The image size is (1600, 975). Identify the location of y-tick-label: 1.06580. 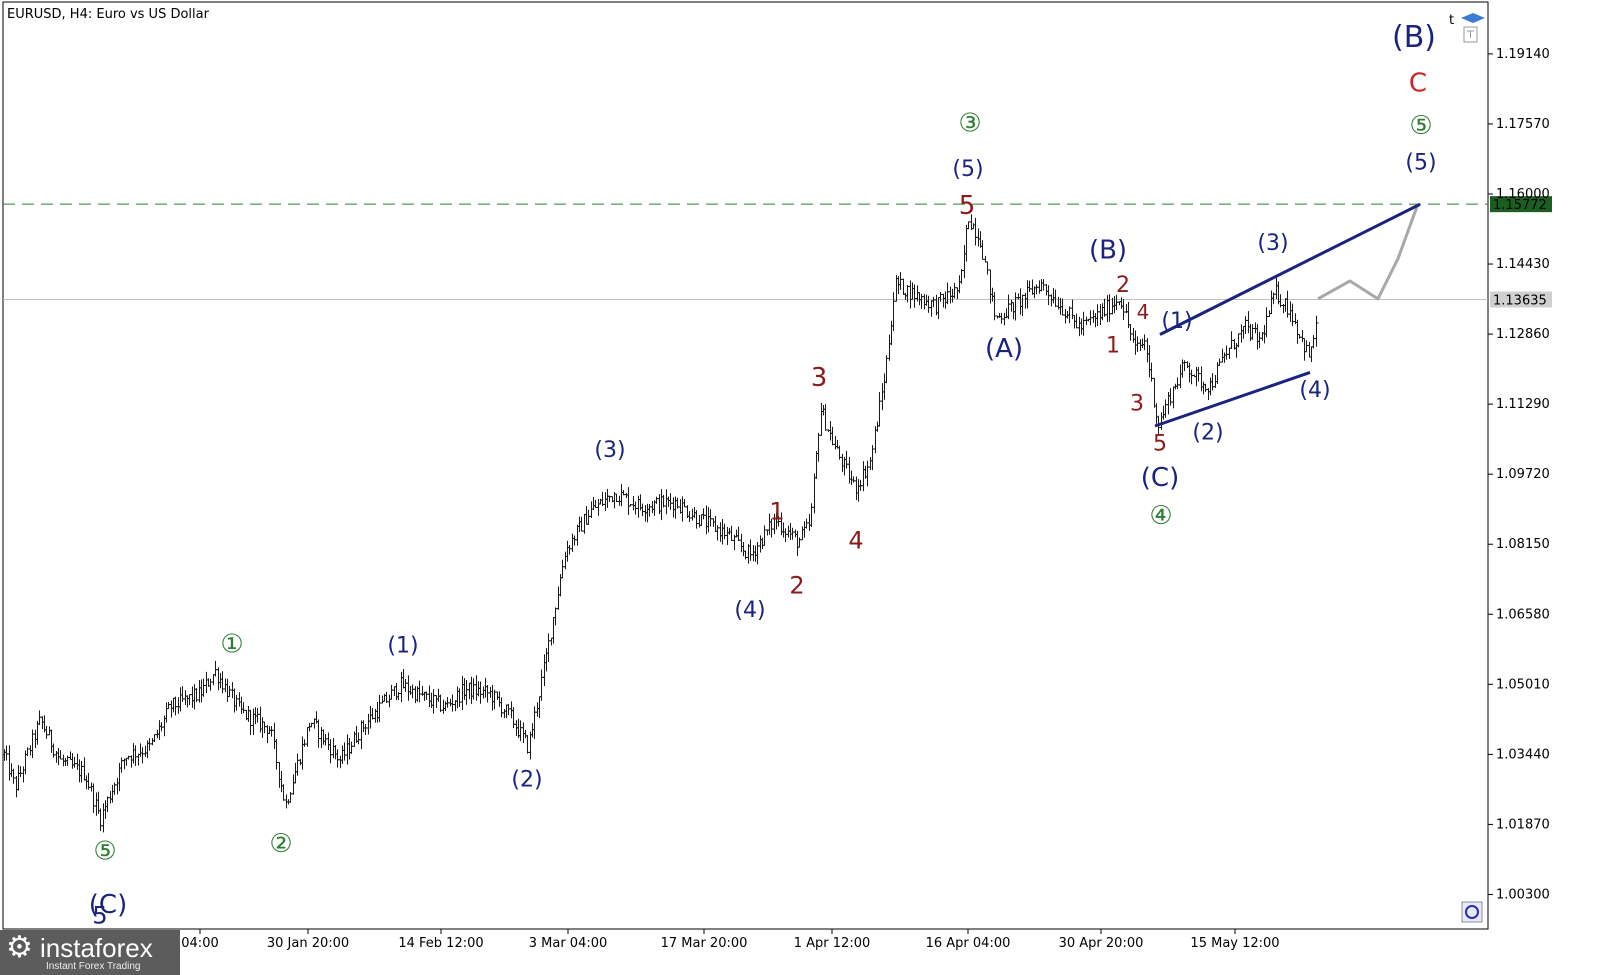
(1523, 614).